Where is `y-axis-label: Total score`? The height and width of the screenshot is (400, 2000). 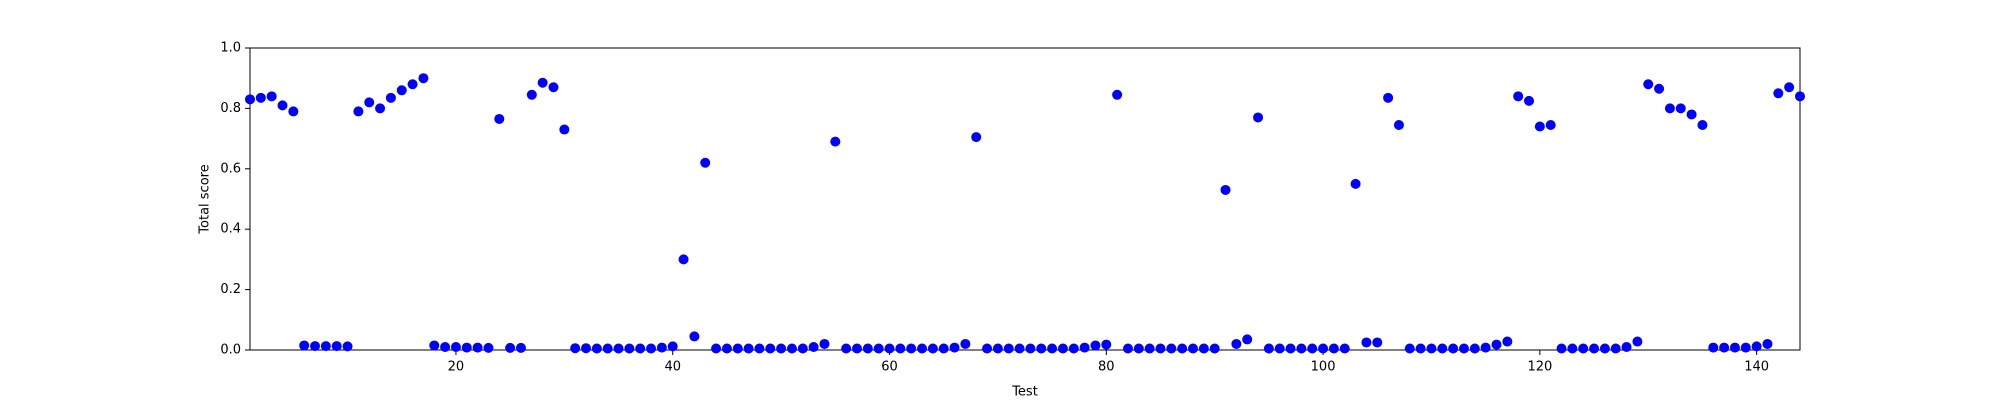 y-axis-label: Total score is located at coordinates (205, 199).